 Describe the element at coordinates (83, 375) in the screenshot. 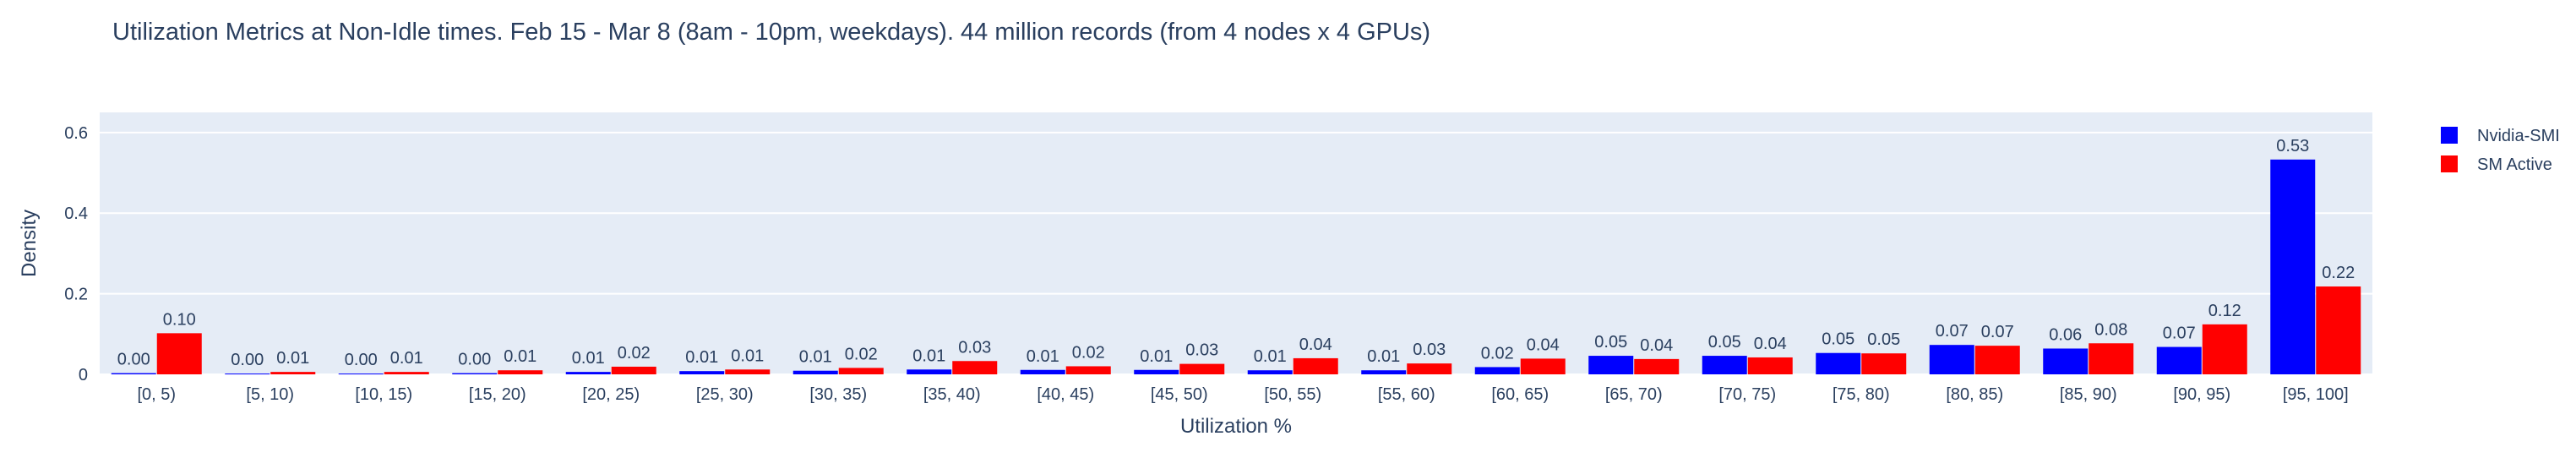

I see `y-tick-label: 0` at that location.